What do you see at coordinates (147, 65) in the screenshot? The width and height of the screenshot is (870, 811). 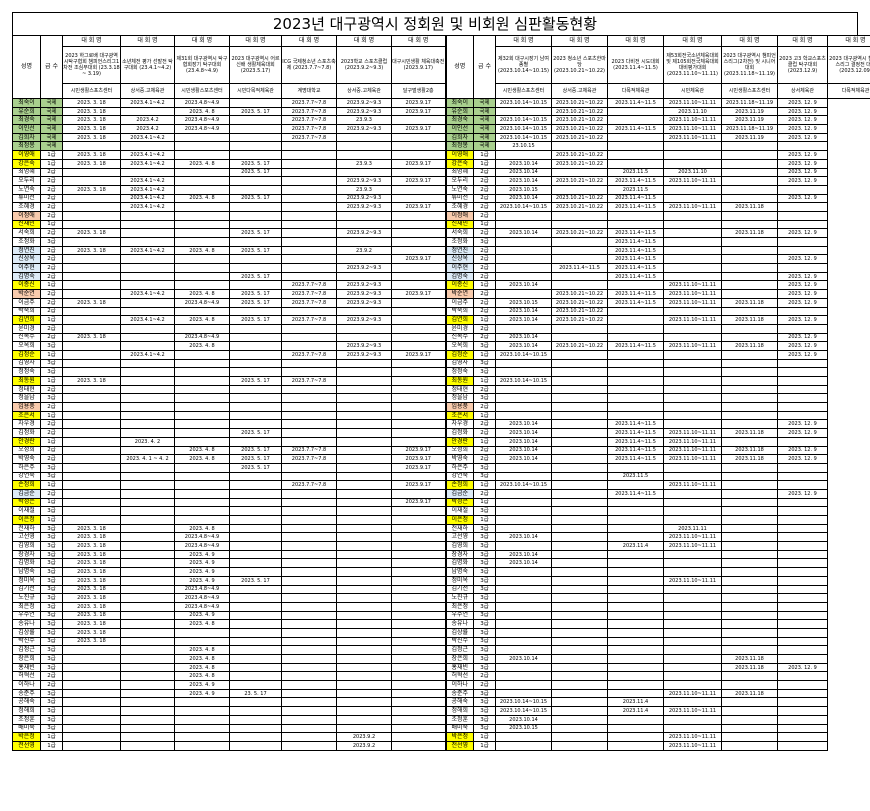 I see `event-name: 소년체전 평가 선발전 탁구대회 (23.4.1~4.2)` at bounding box center [147, 65].